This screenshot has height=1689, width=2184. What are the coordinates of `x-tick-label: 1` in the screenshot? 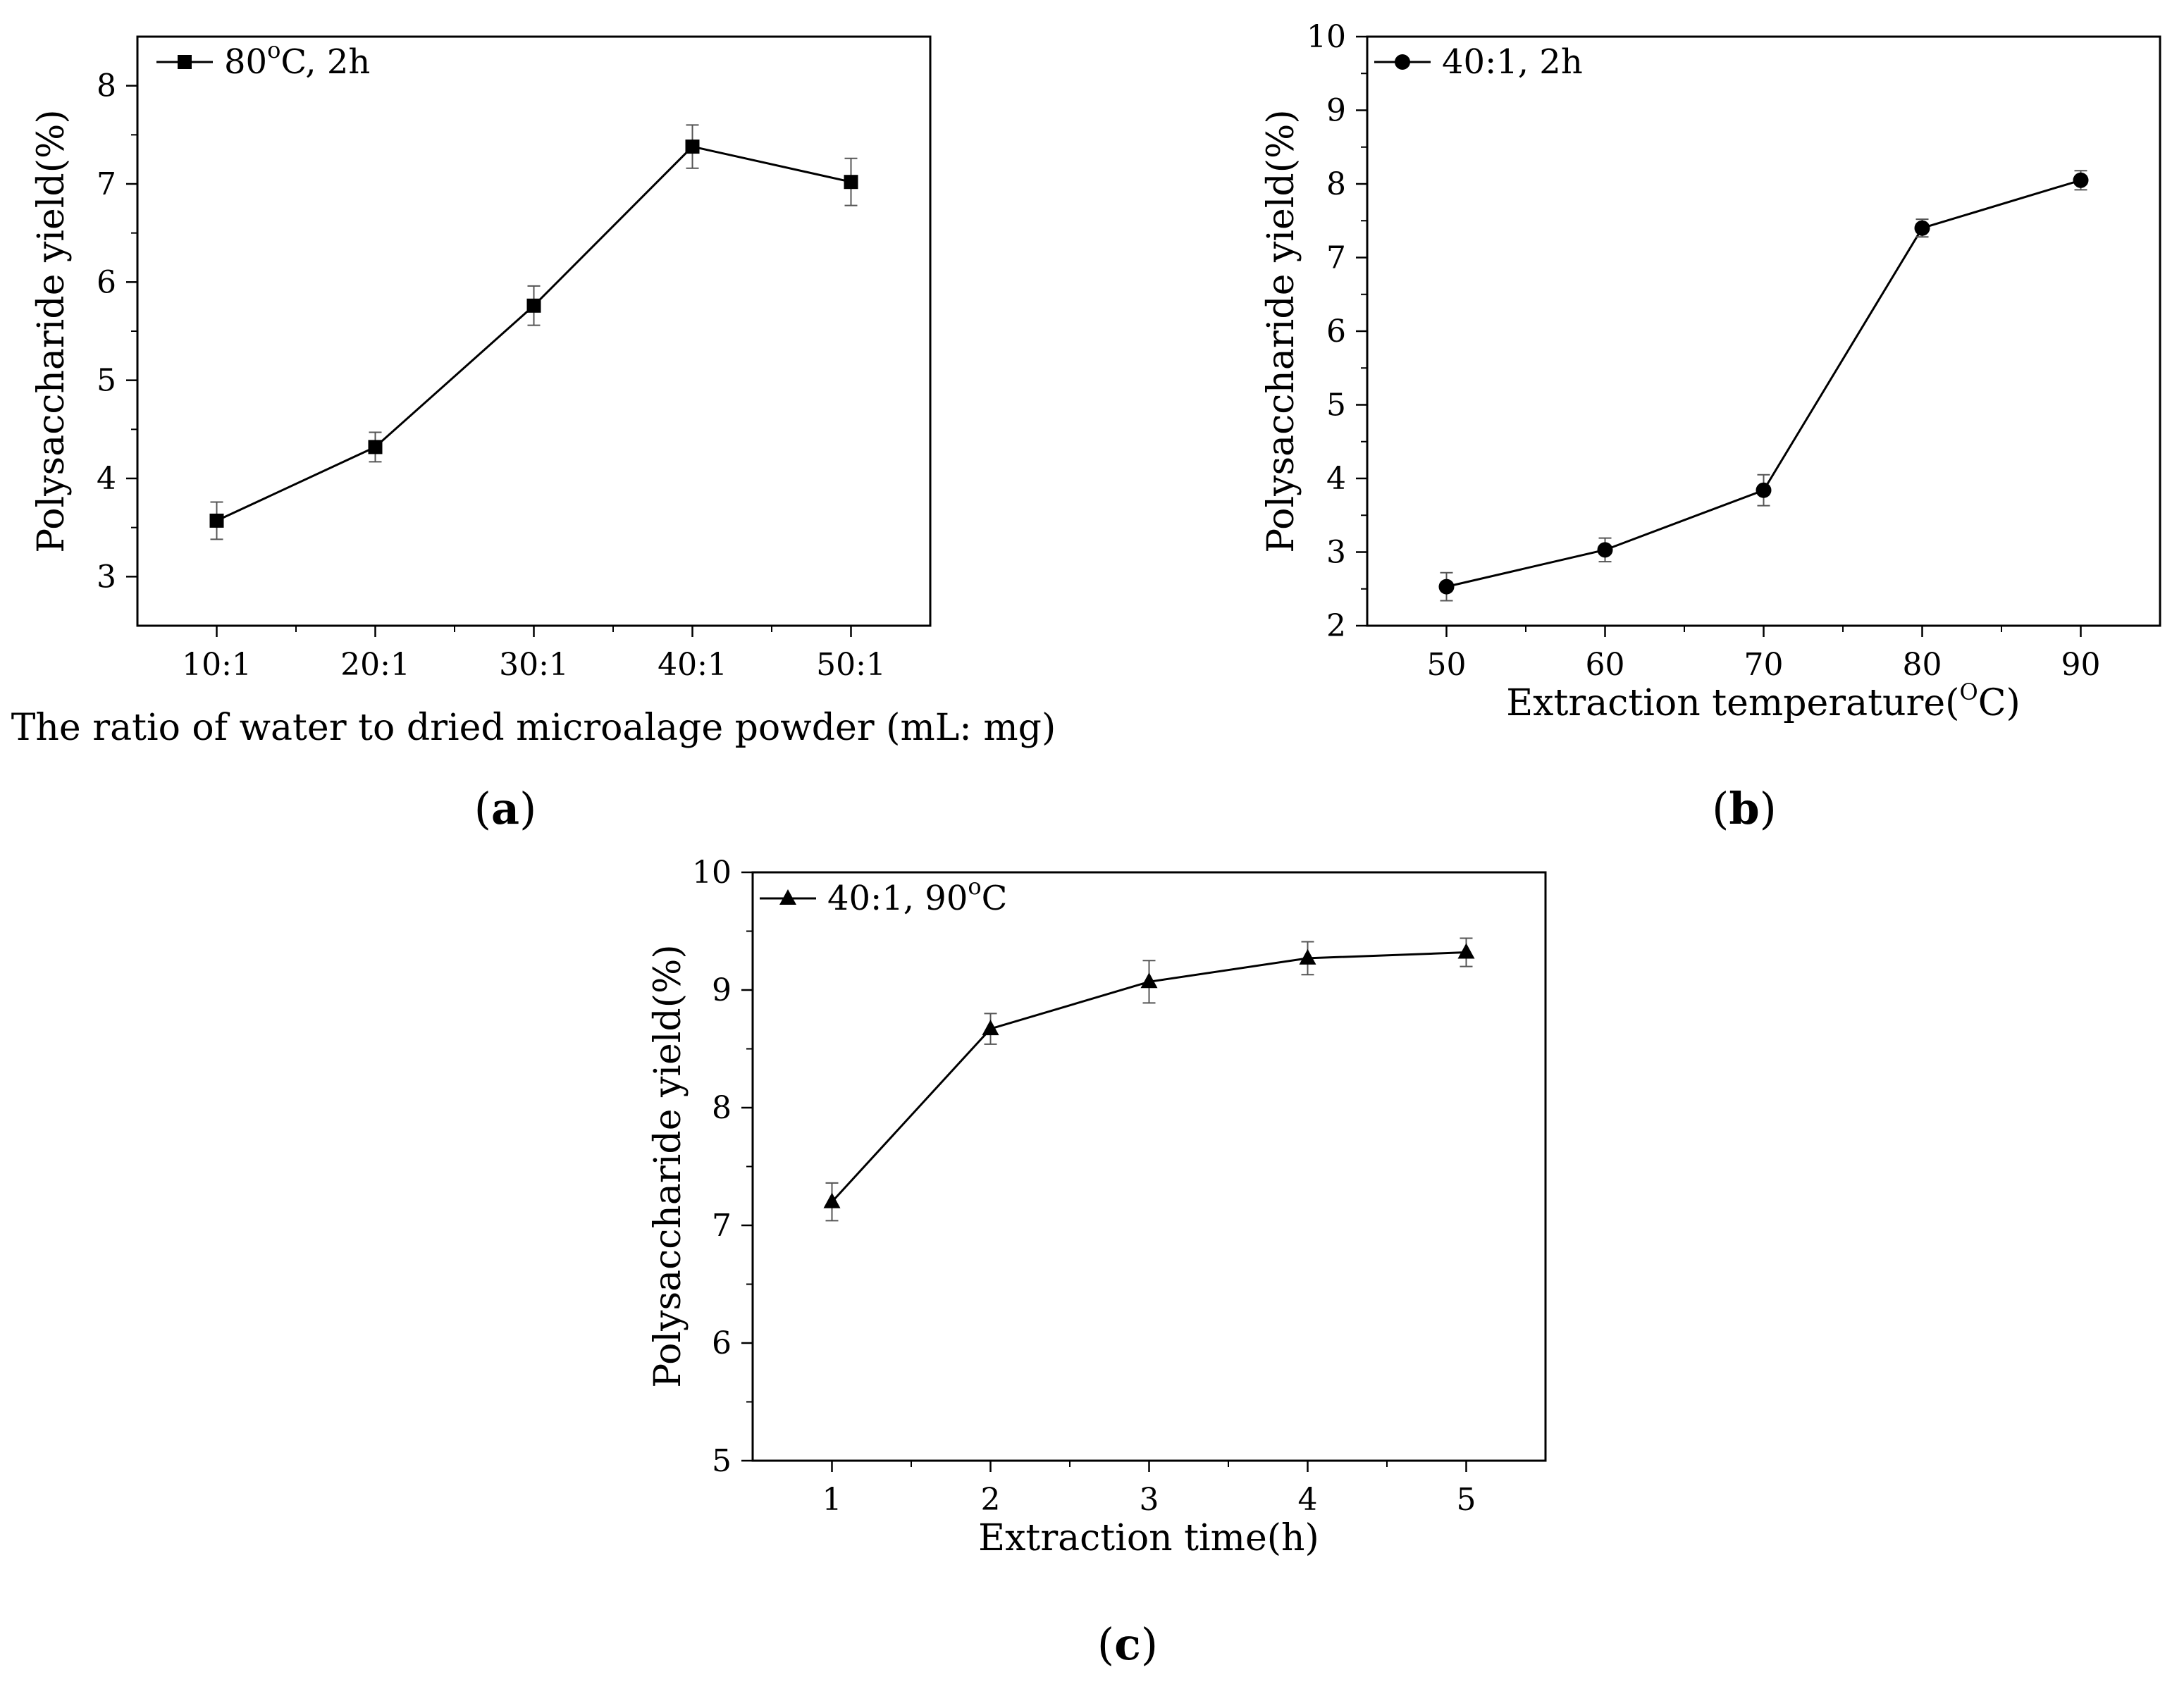 It's located at (832, 1500).